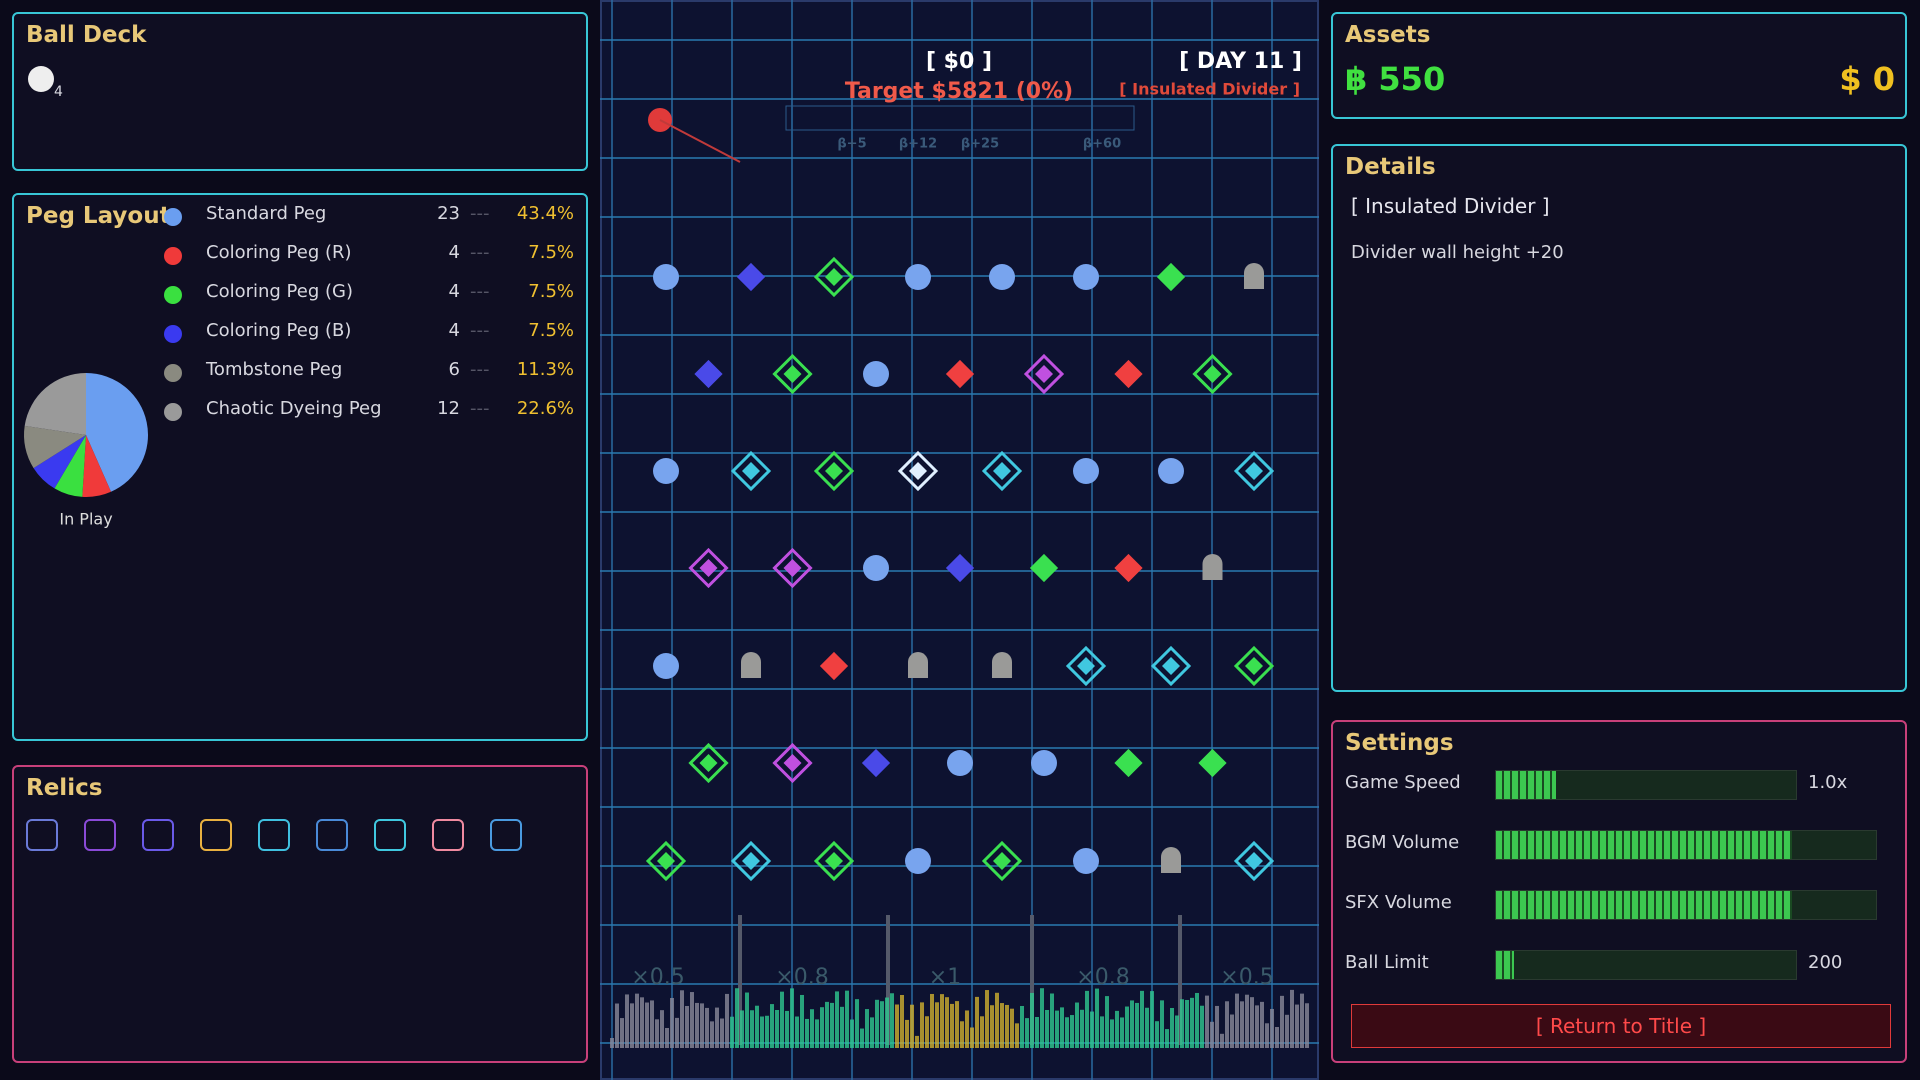 Image resolution: width=1920 pixels, height=1080 pixels. What do you see at coordinates (1644, 845) in the screenshot?
I see `slider-fill` at bounding box center [1644, 845].